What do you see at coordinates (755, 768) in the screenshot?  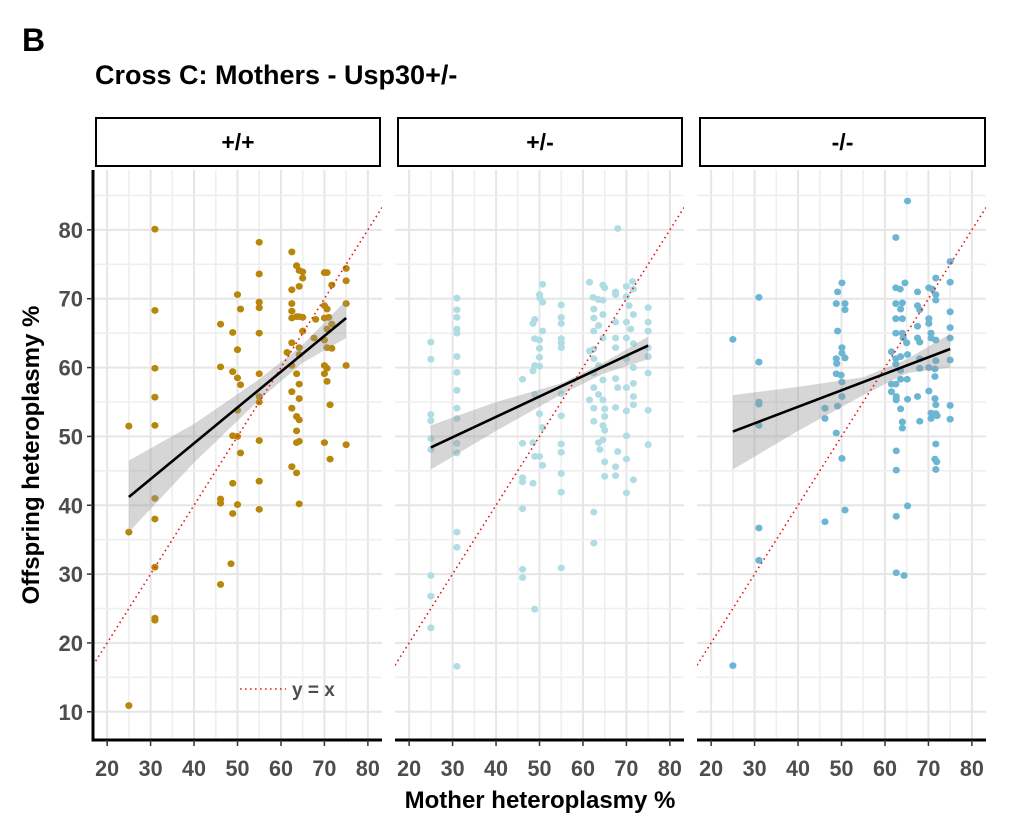 I see `x-tick-label: 30` at bounding box center [755, 768].